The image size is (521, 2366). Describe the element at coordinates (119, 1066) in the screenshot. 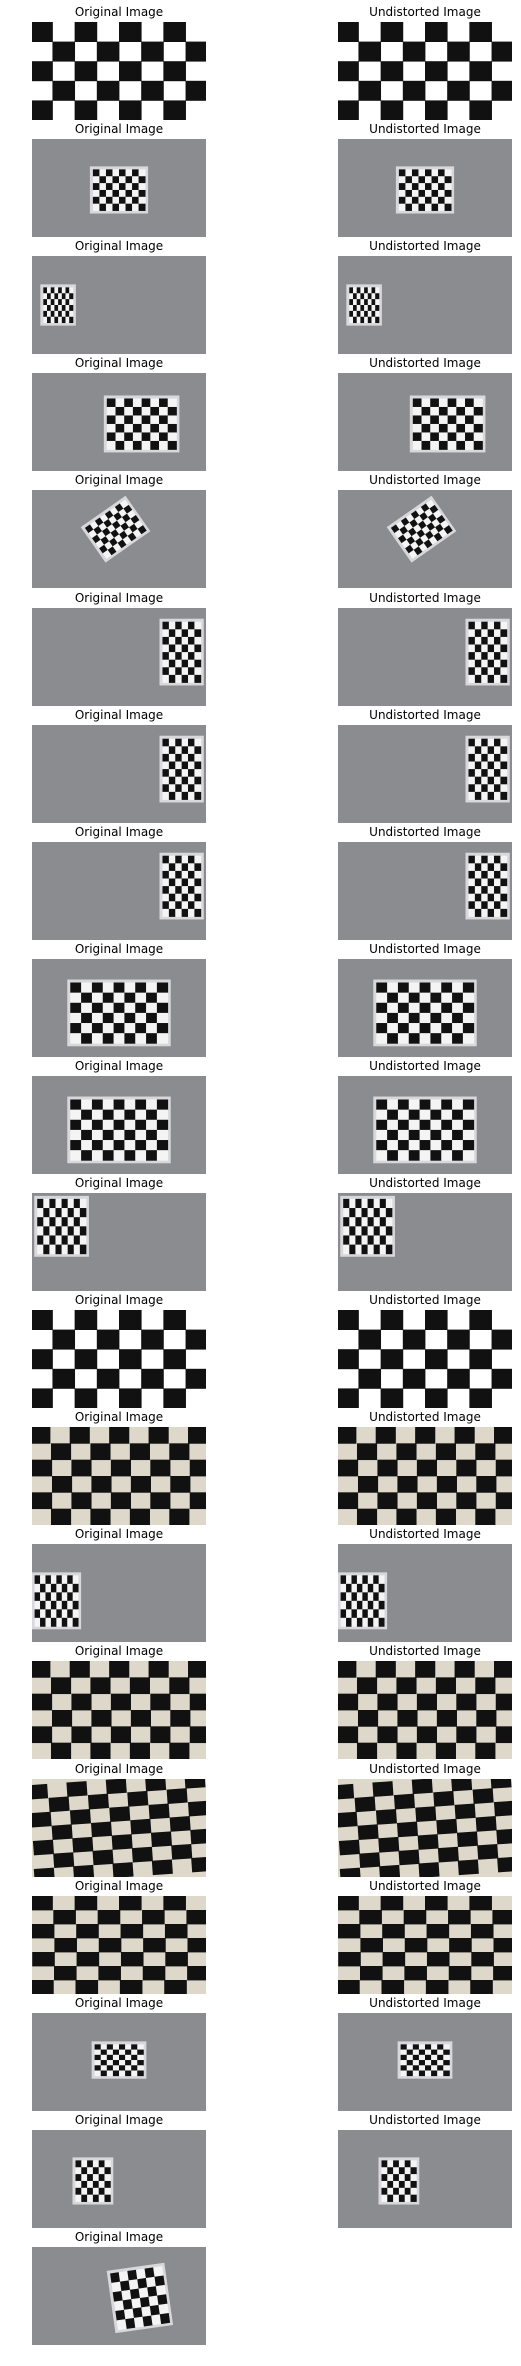

I see `original-image-title: Original Image` at that location.